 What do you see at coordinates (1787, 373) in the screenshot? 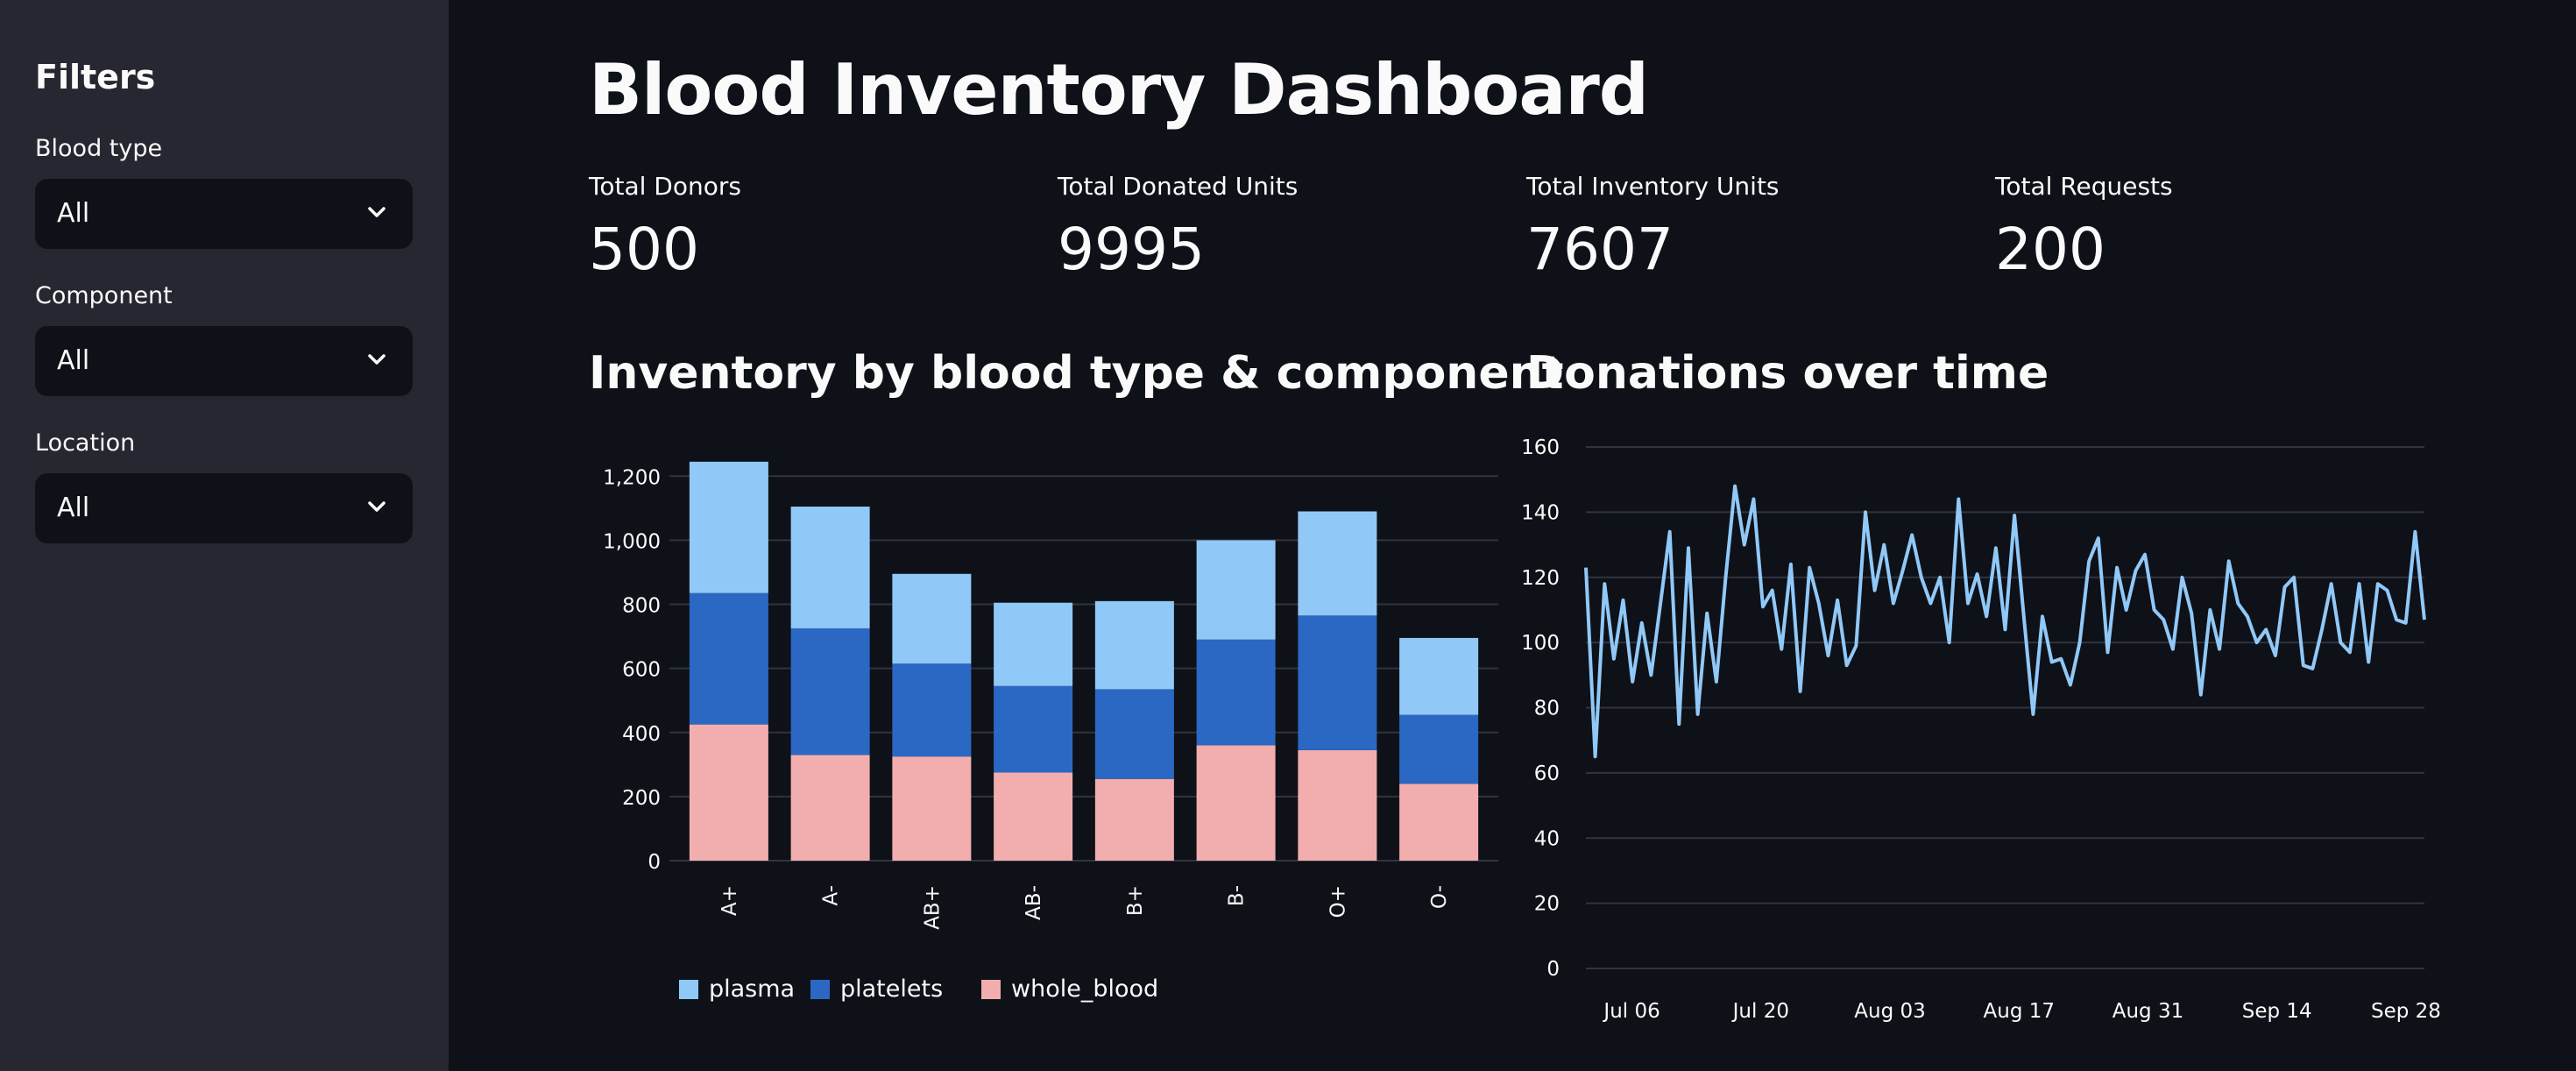
I see `donations-chart-title: Donations over time` at bounding box center [1787, 373].